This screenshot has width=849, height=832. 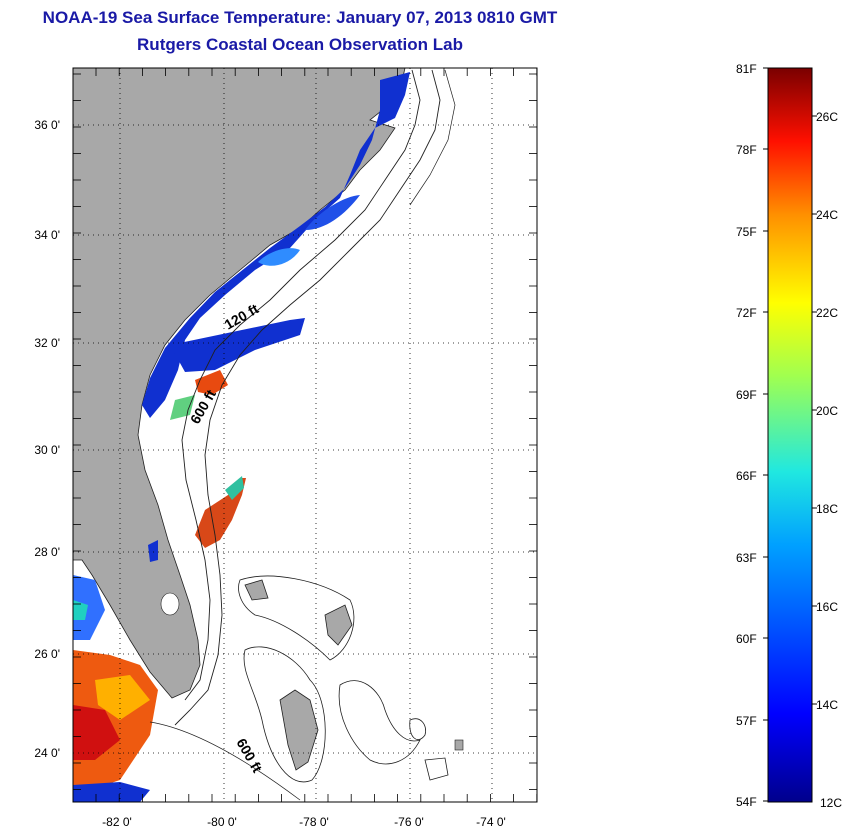 What do you see at coordinates (746, 395) in the screenshot?
I see `colorbar-f-label: 69F` at bounding box center [746, 395].